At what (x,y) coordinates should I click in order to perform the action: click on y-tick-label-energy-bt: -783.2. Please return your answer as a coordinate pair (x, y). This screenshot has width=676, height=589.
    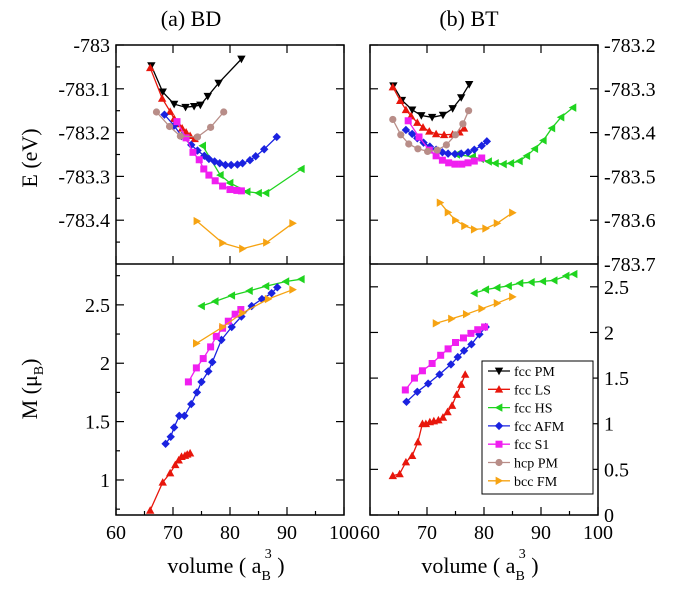
    Looking at the image, I should click on (630, 46).